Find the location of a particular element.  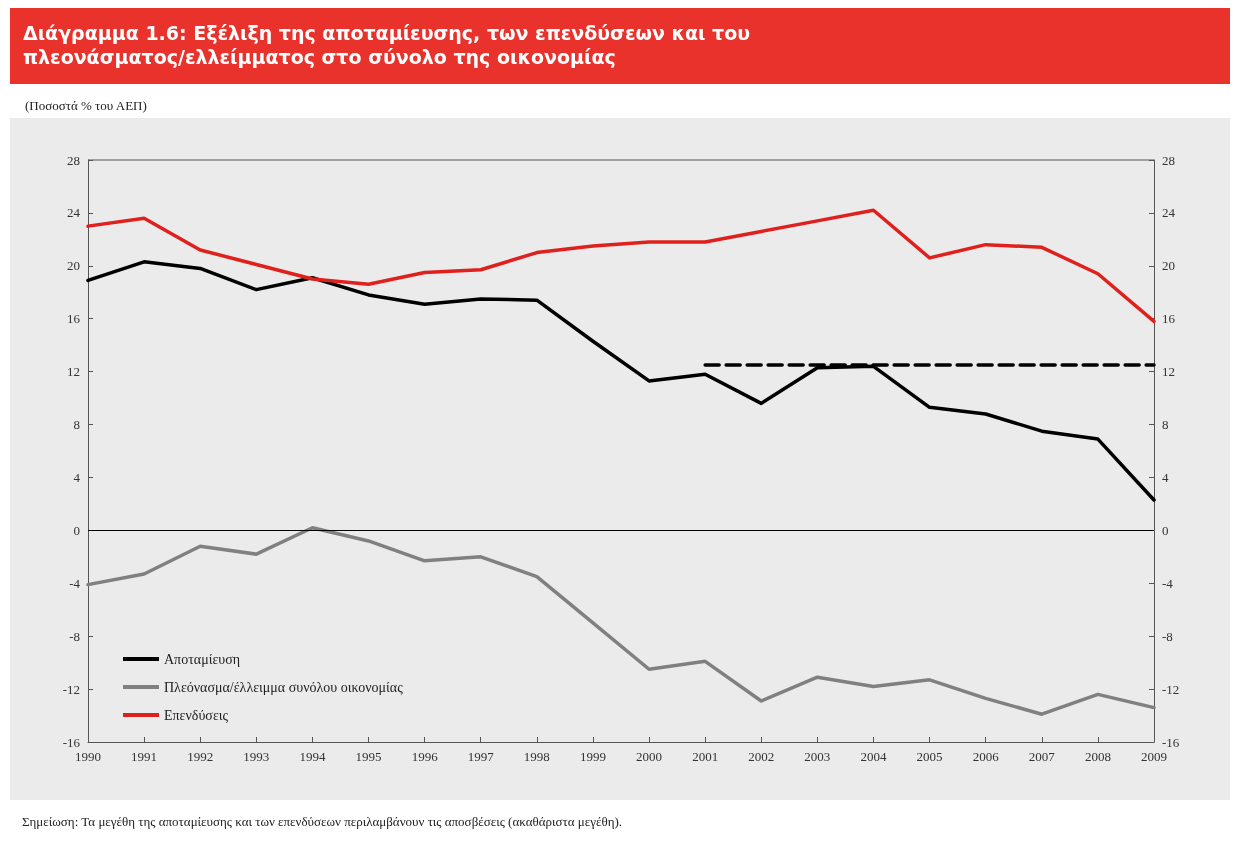

x-tick-label: 2009 is located at coordinates (1154, 756).